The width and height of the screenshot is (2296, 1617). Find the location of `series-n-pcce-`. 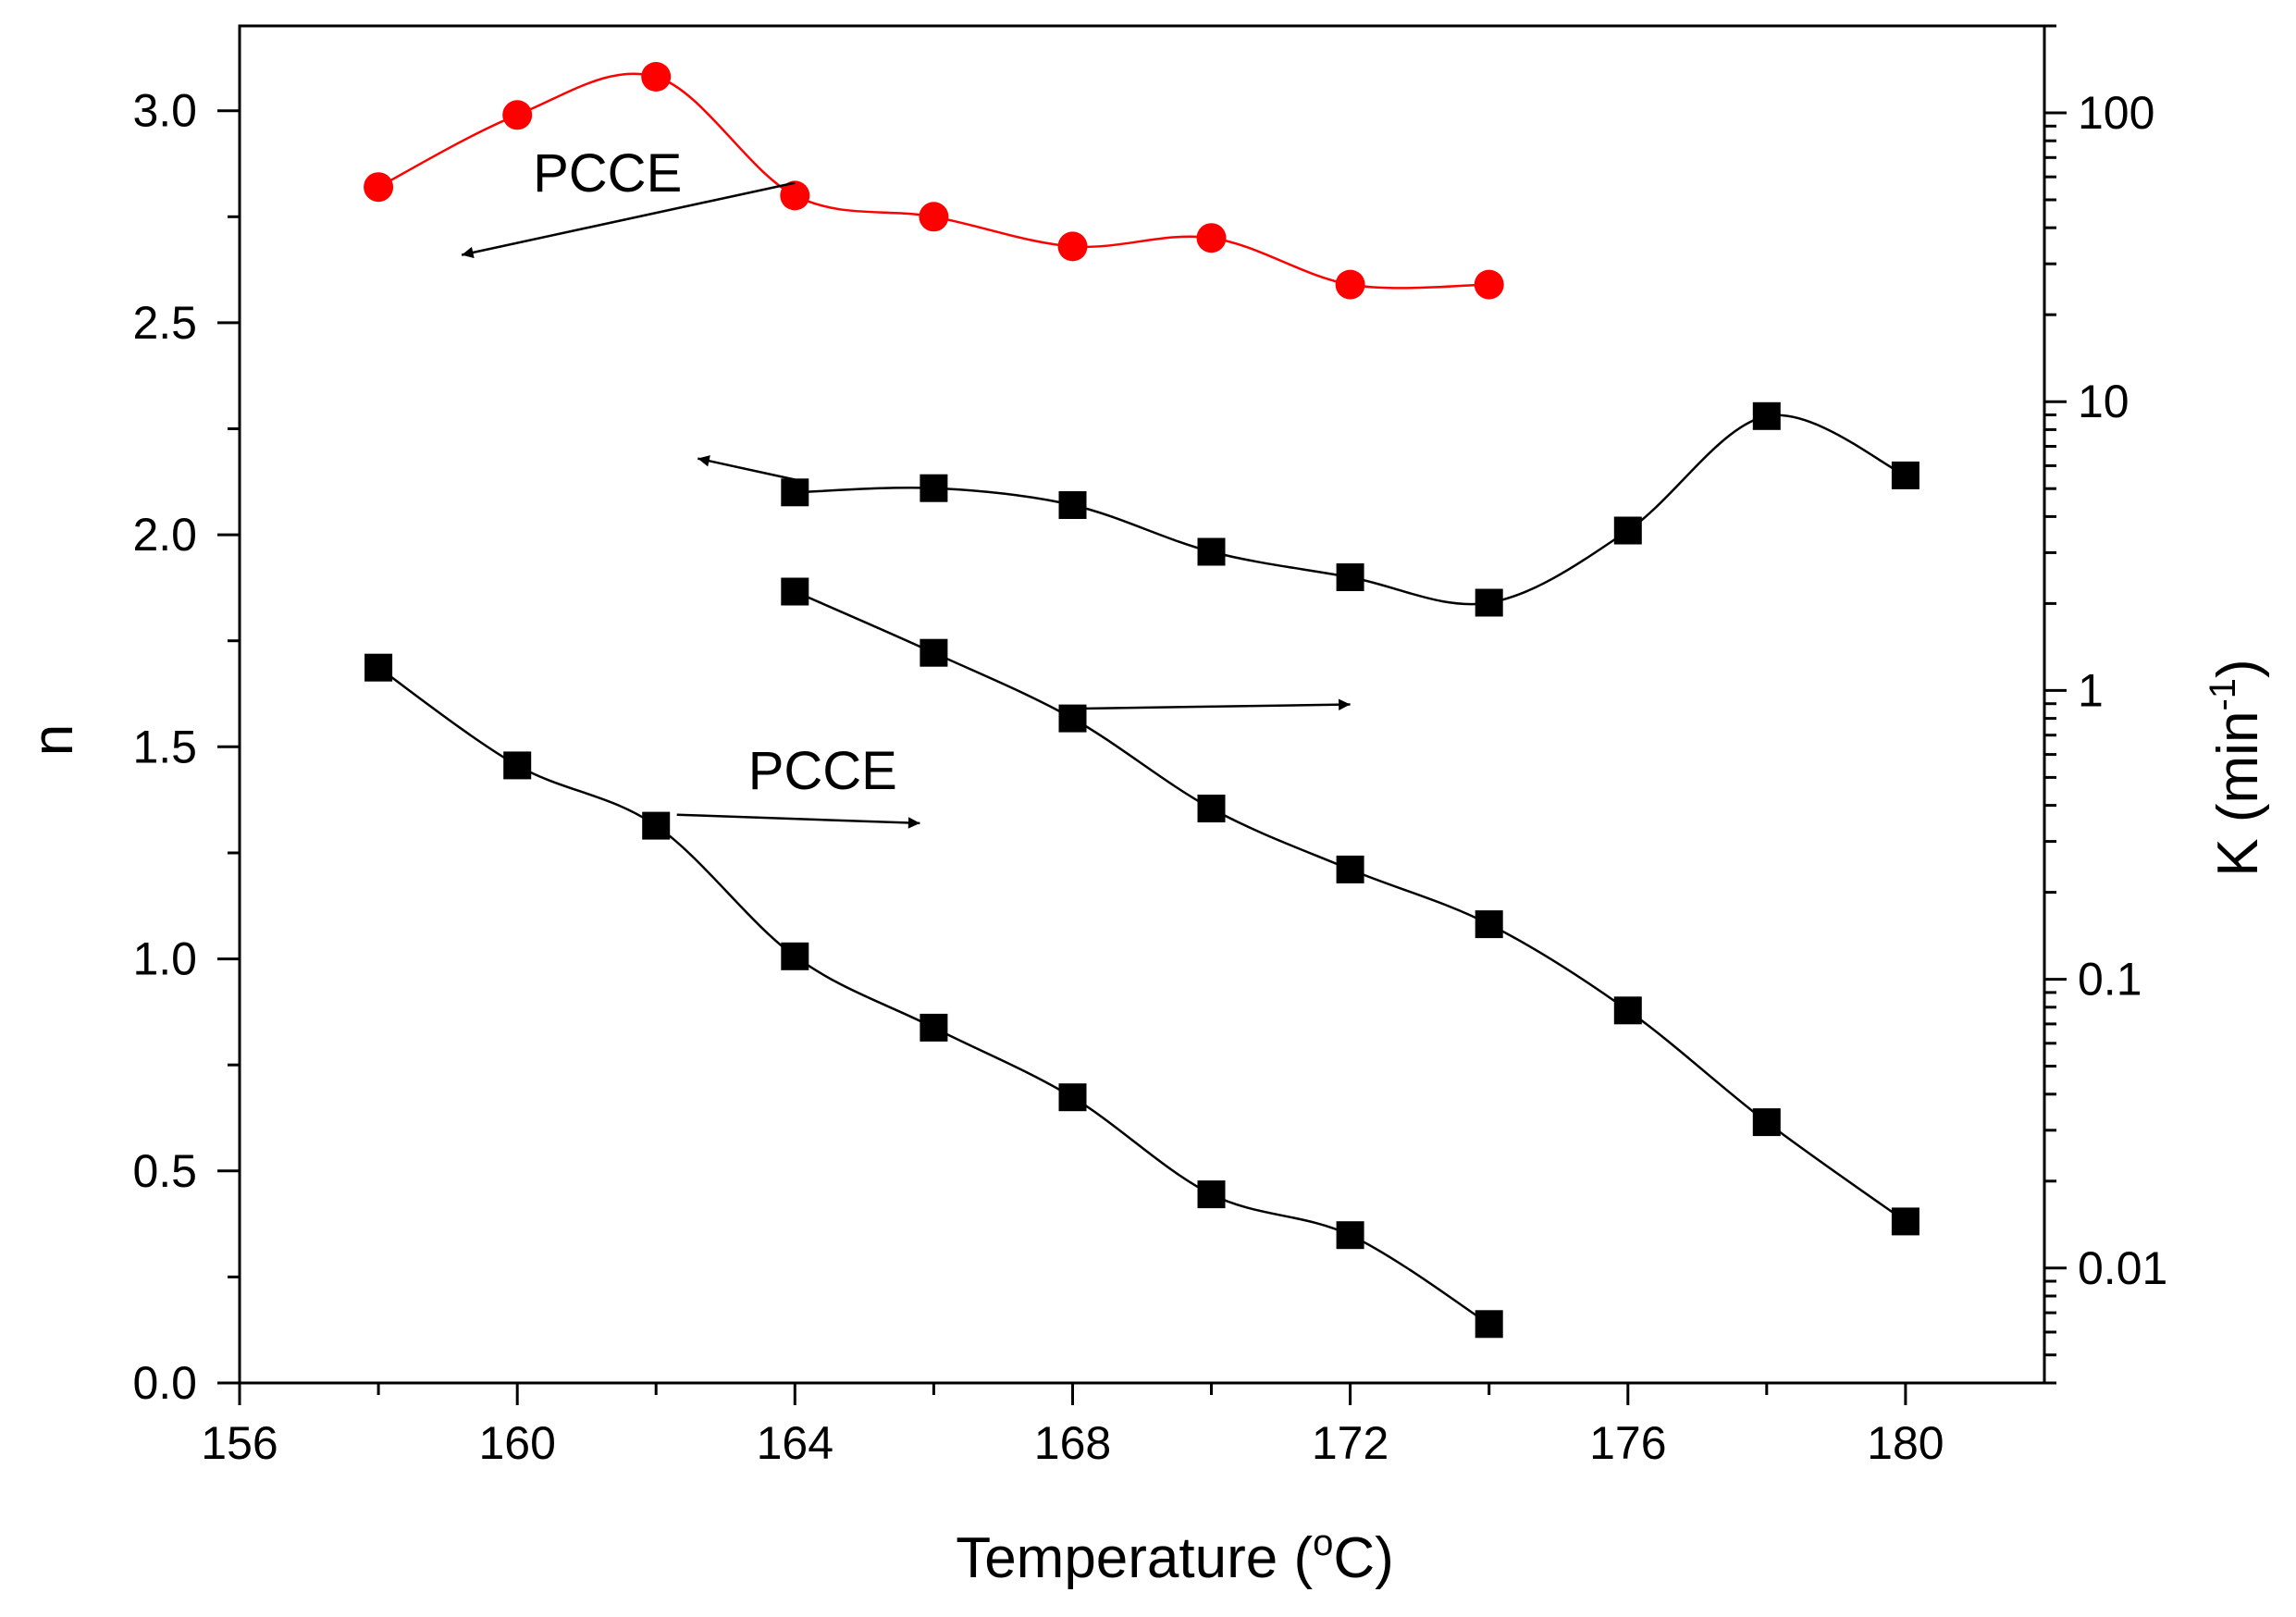

series-n-pcce- is located at coordinates (934, 181).